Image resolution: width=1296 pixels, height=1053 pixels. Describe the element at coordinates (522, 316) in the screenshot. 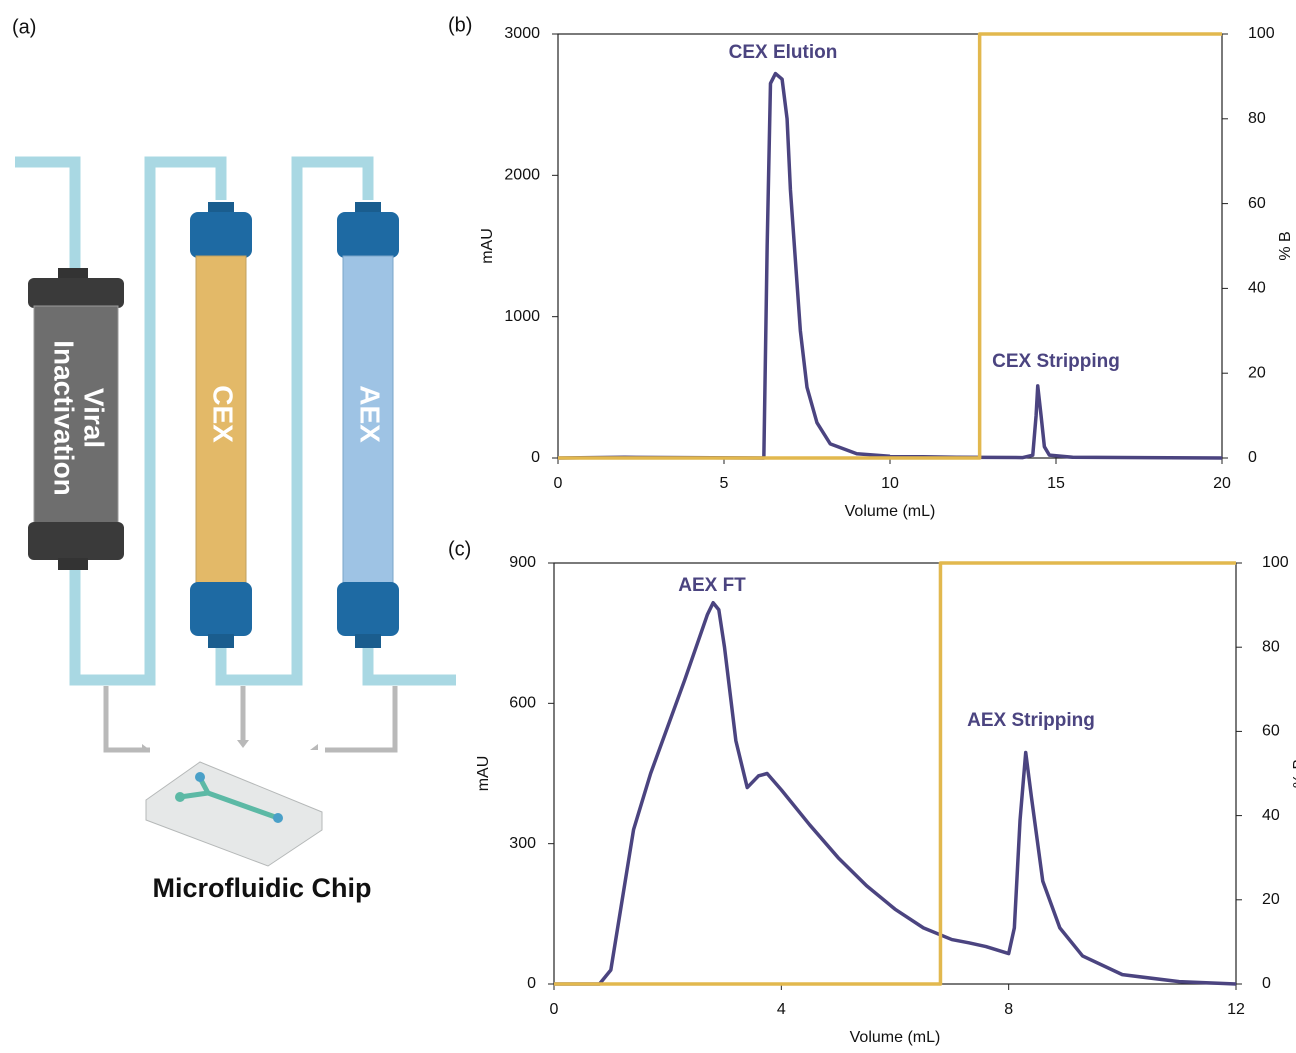

I see `y-tick-label: 1000` at that location.